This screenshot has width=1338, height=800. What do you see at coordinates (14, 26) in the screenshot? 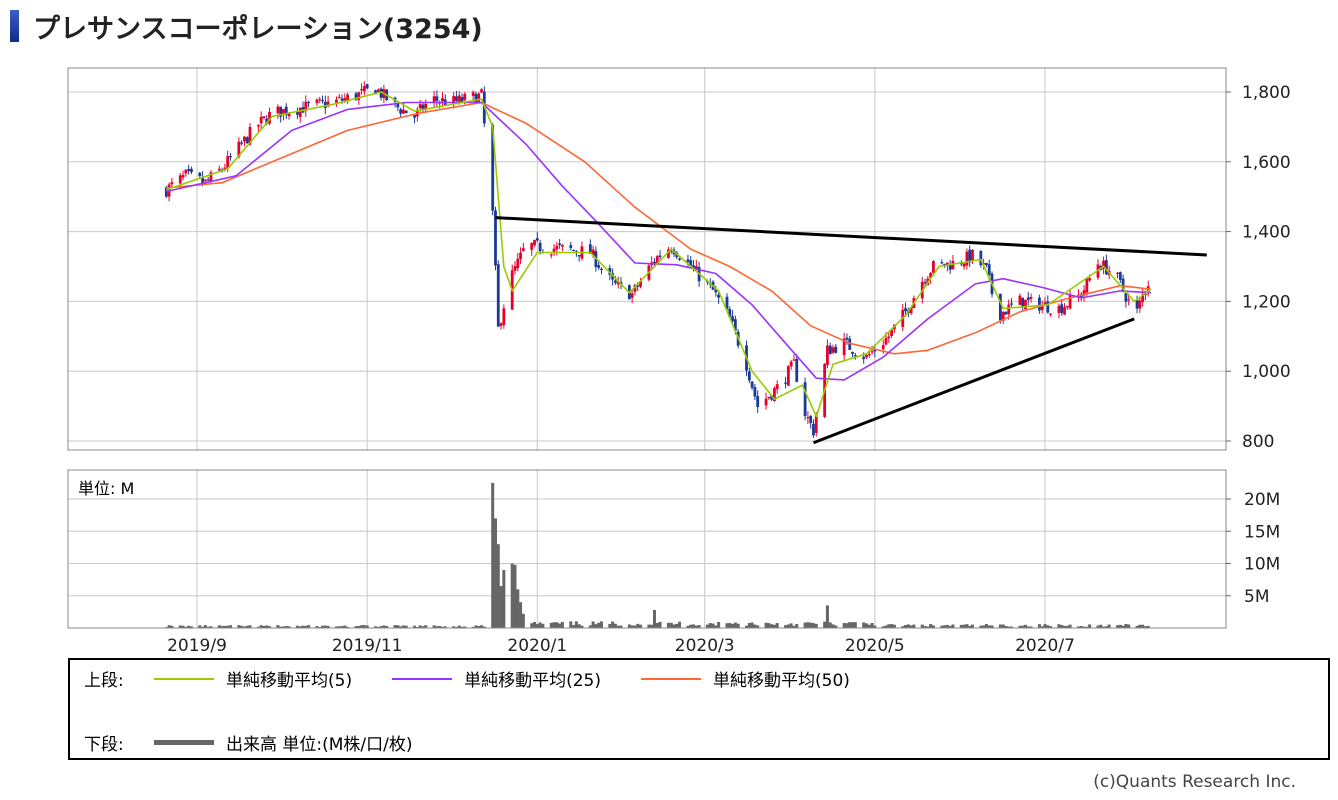
I see `title-marker` at bounding box center [14, 26].